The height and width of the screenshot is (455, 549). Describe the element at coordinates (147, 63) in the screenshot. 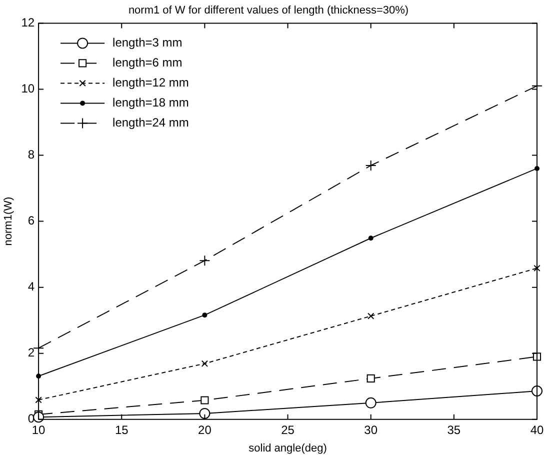

I see `legend-label: length=6 mm` at that location.